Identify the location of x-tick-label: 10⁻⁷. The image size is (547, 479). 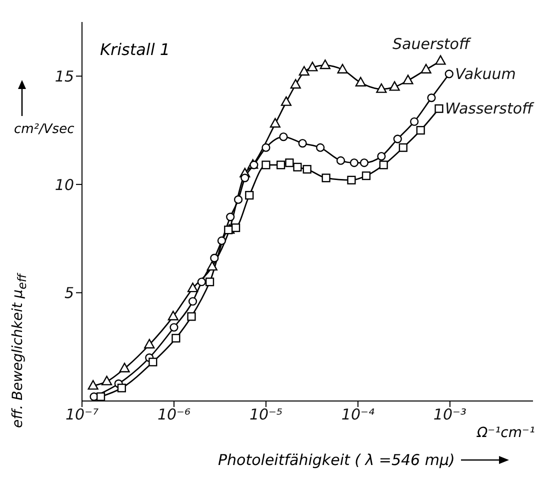
(82, 415).